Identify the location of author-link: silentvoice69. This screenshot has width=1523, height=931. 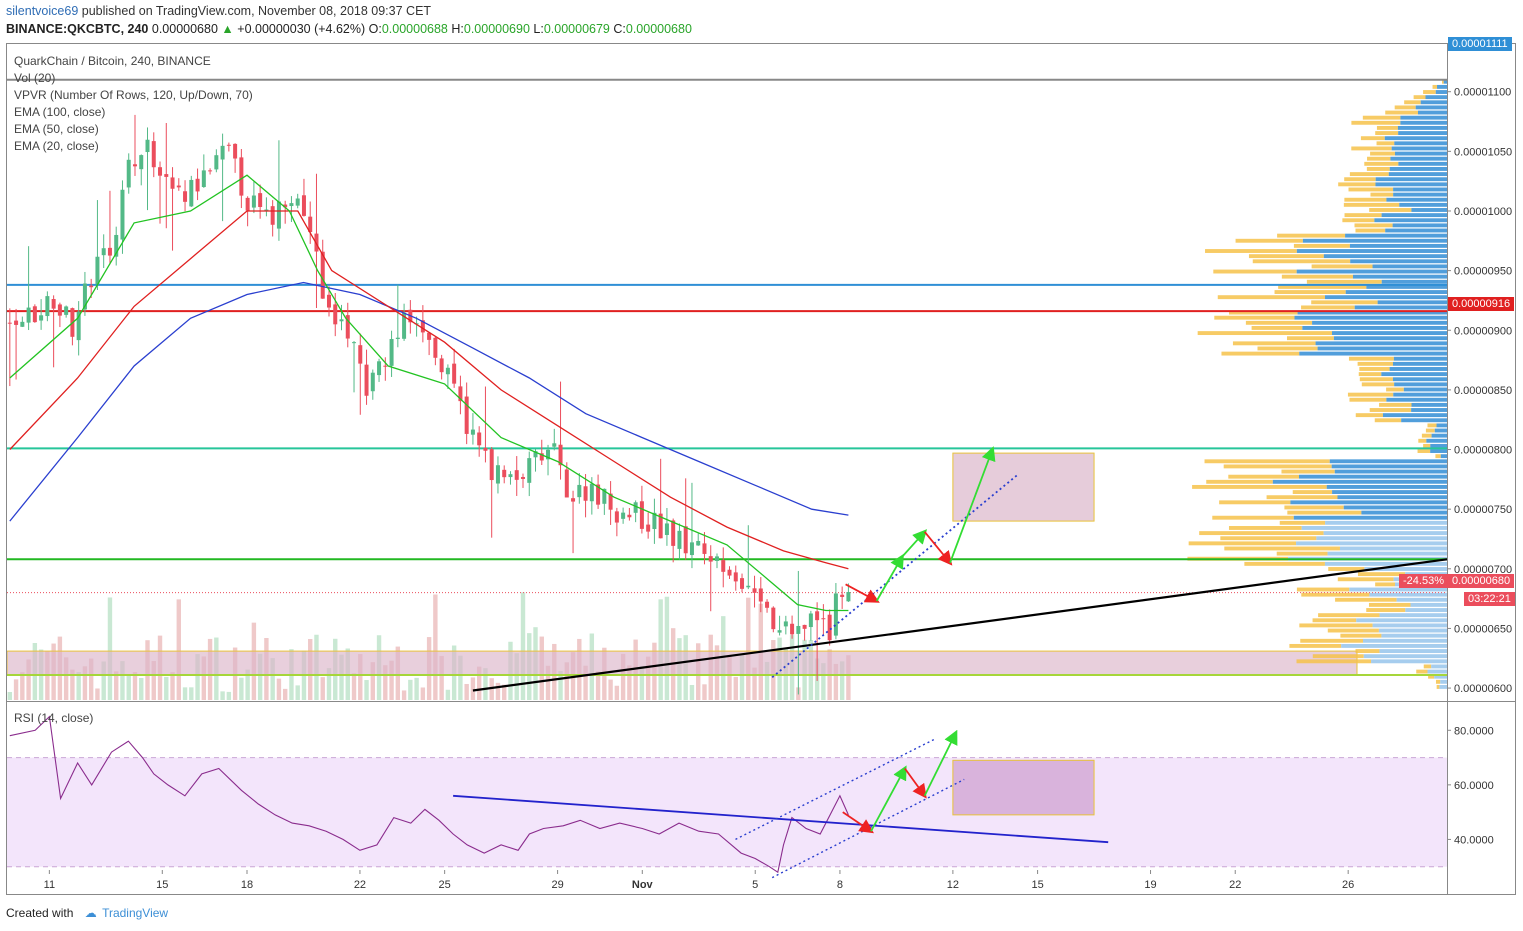
(42, 11).